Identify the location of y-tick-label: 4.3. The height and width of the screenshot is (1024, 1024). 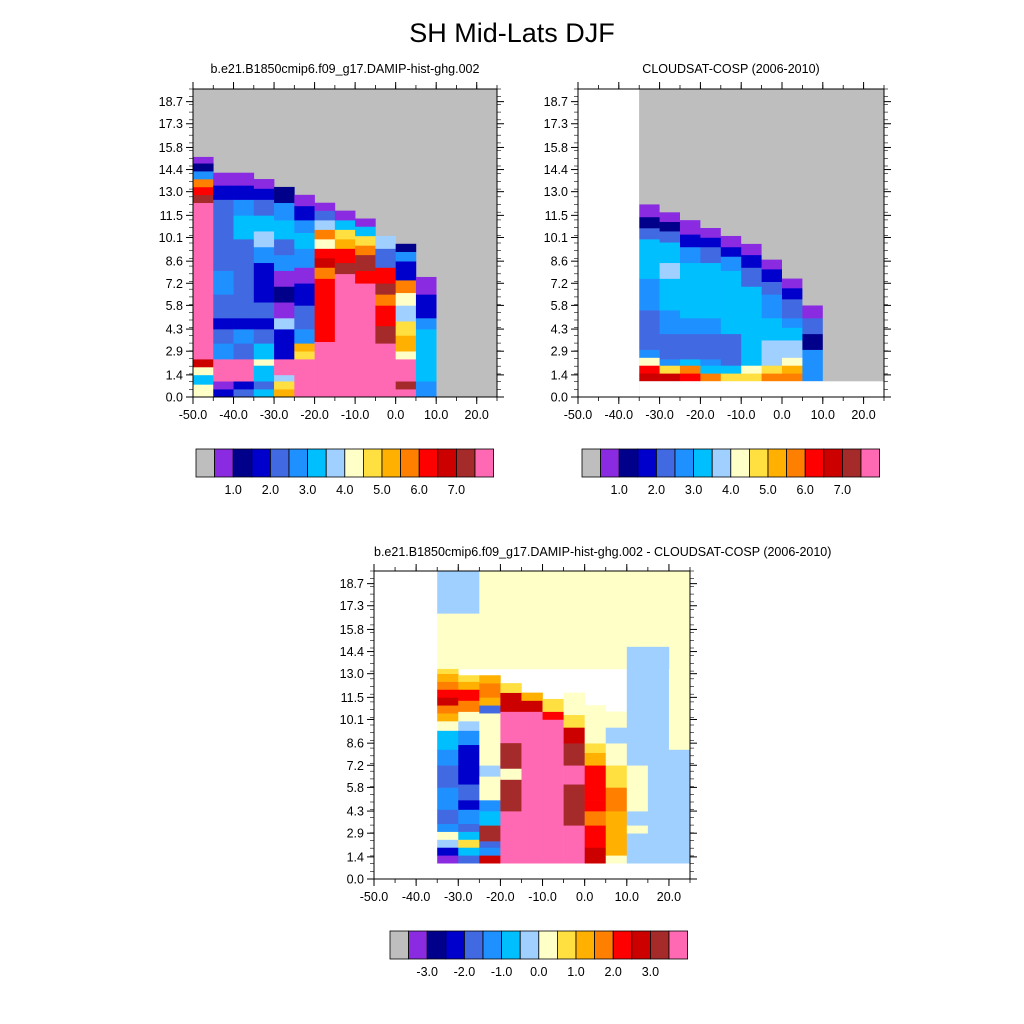
(355, 812).